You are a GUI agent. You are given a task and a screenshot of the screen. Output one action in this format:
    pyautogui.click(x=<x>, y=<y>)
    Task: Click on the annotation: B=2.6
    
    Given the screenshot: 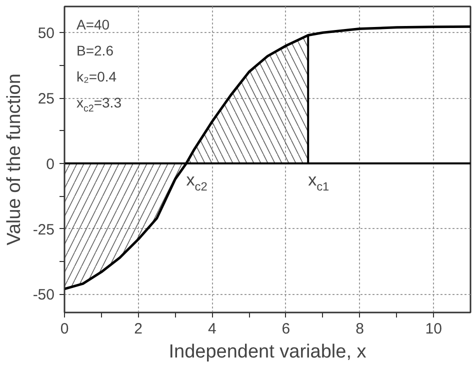 What is the action you would take?
    pyautogui.click(x=95, y=50)
    